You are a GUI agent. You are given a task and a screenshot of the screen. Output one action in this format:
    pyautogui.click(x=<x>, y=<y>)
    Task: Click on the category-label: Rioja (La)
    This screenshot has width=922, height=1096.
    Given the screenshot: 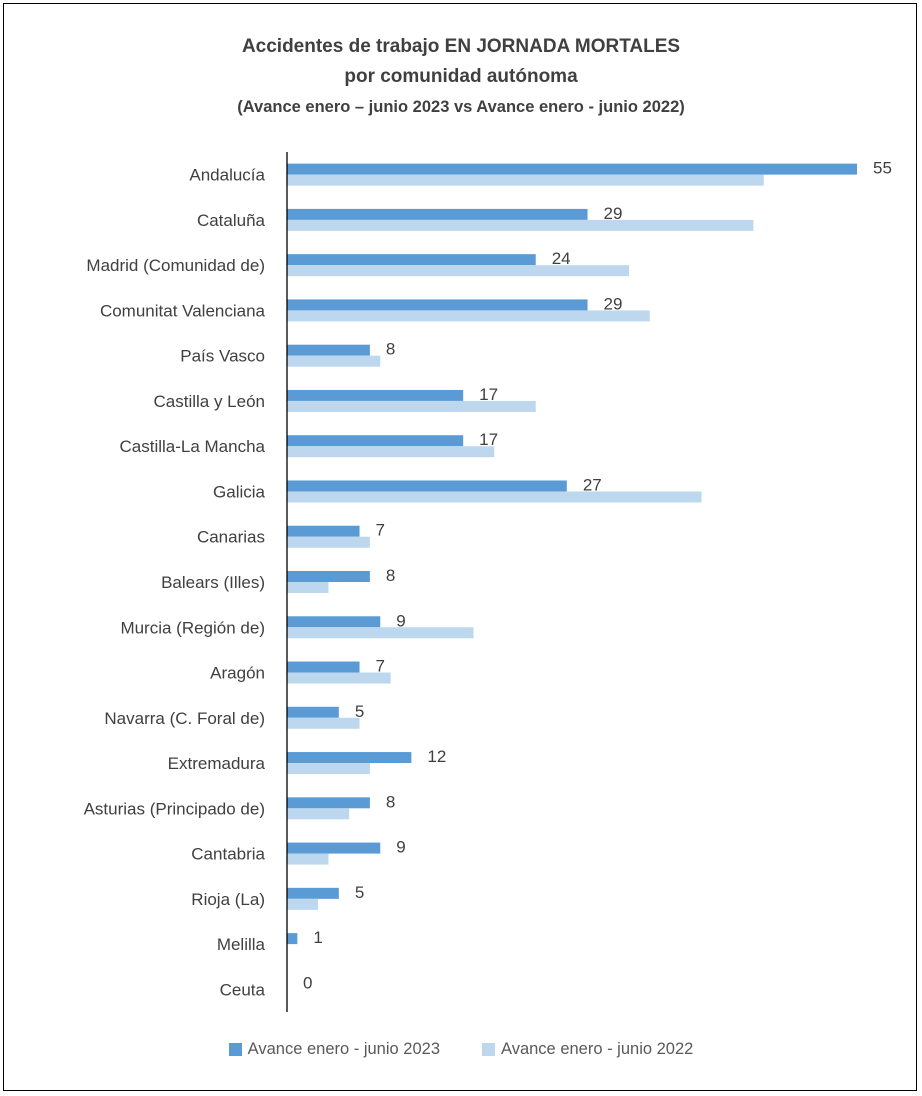 What is the action you would take?
    pyautogui.click(x=228, y=899)
    